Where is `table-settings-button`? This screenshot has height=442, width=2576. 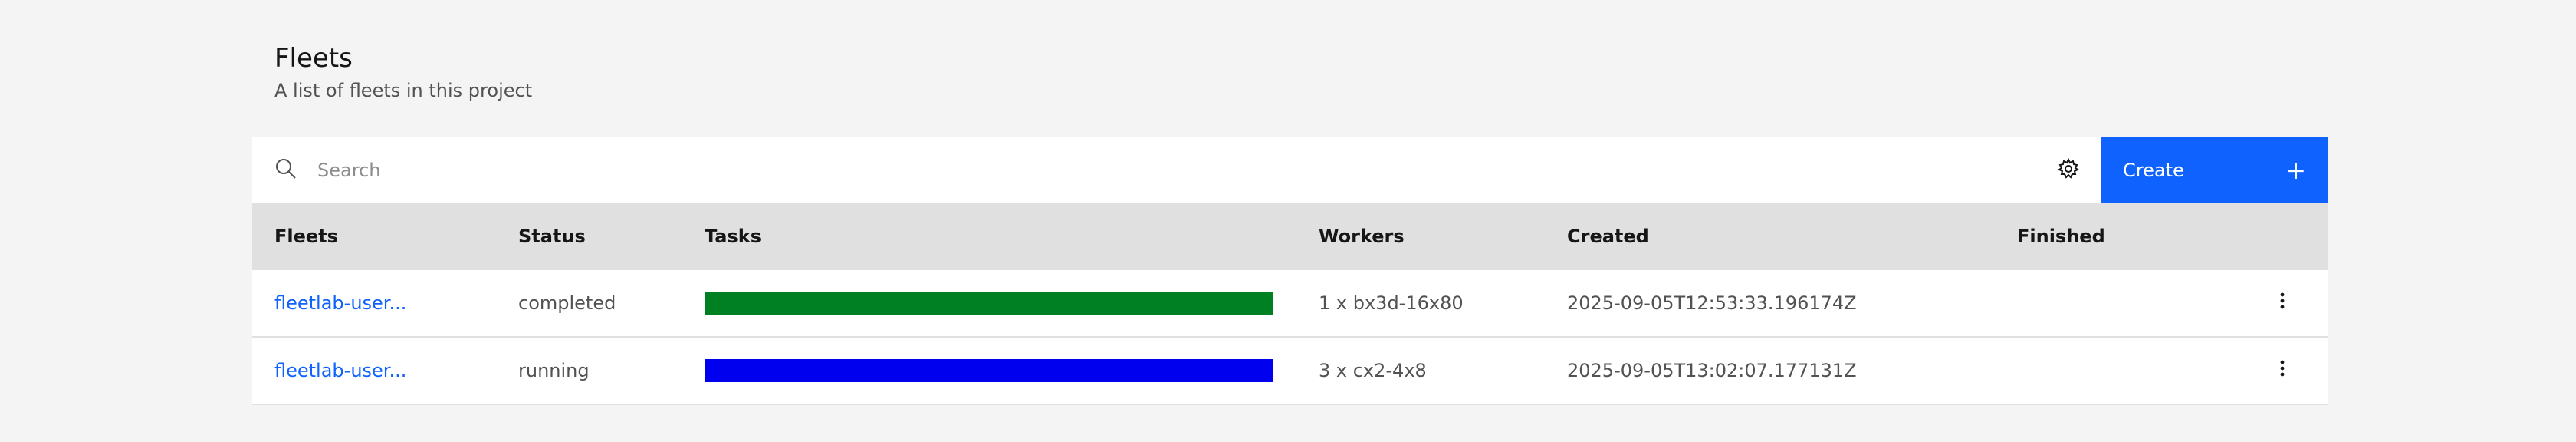 table-settings-button is located at coordinates (2068, 170).